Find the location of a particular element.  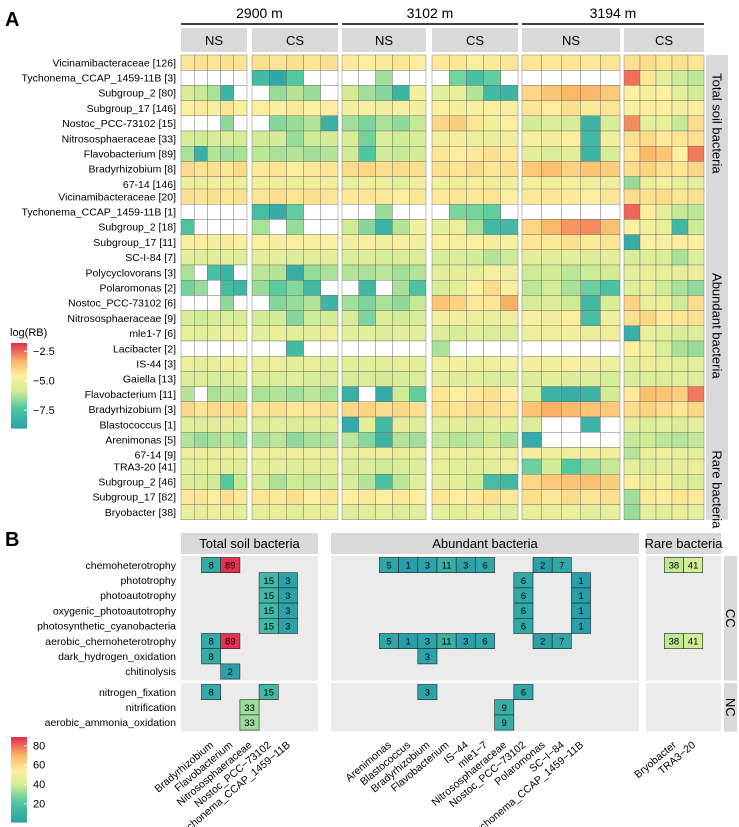

column-group-label: Rare bacteria is located at coordinates (683, 543).